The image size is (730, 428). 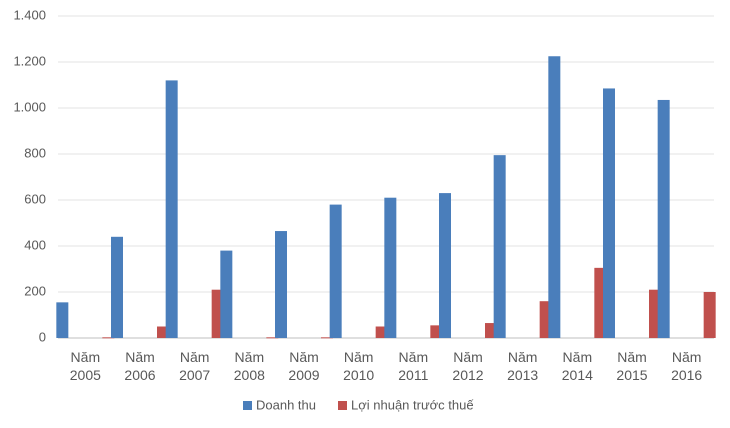 I want to click on y-tick-label: 200, so click(x=35, y=290).